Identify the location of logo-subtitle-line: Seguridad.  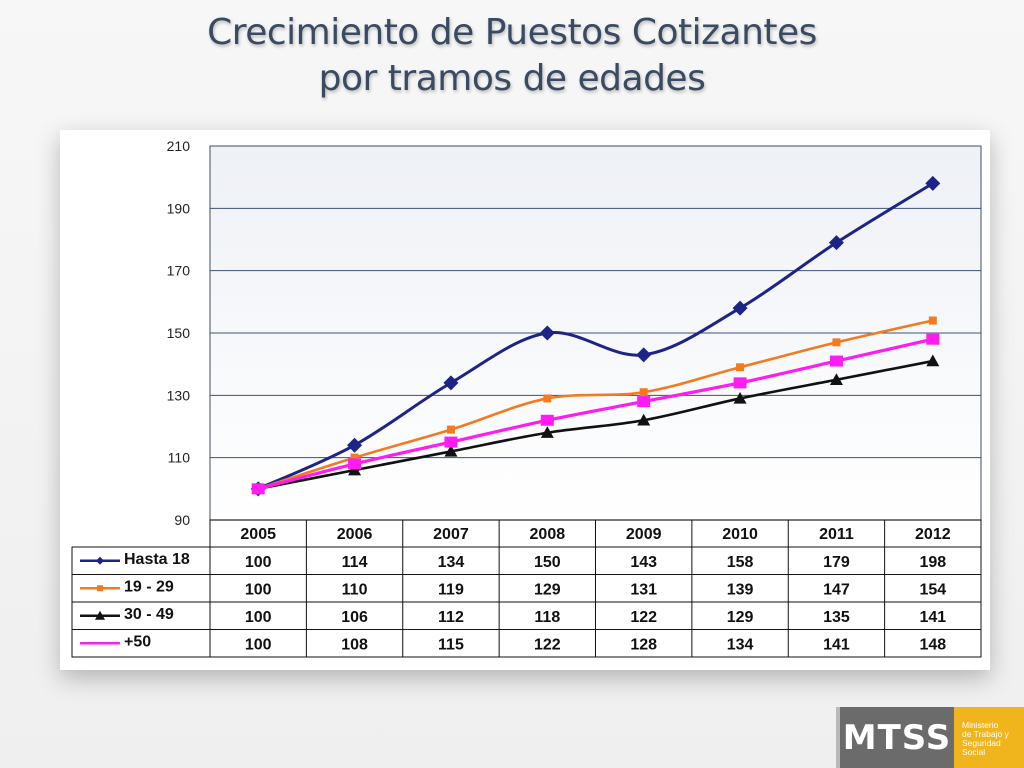
(981, 743).